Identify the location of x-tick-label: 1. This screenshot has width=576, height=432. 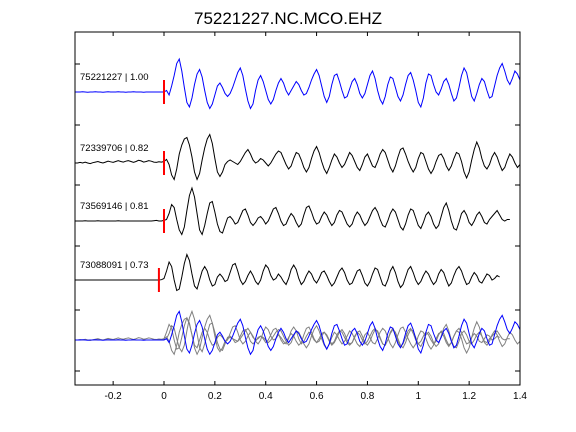
(419, 396).